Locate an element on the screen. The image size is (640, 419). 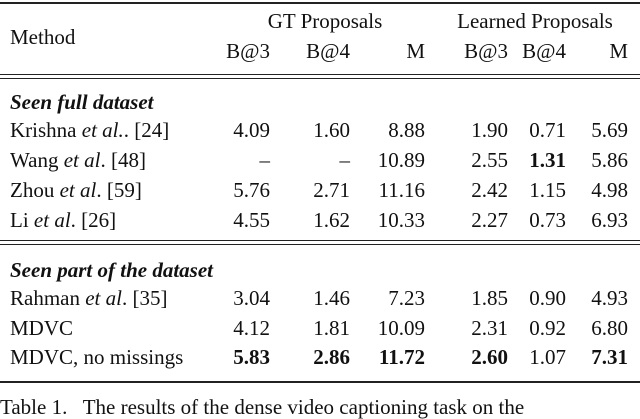
cell: 2.55 is located at coordinates (489, 160).